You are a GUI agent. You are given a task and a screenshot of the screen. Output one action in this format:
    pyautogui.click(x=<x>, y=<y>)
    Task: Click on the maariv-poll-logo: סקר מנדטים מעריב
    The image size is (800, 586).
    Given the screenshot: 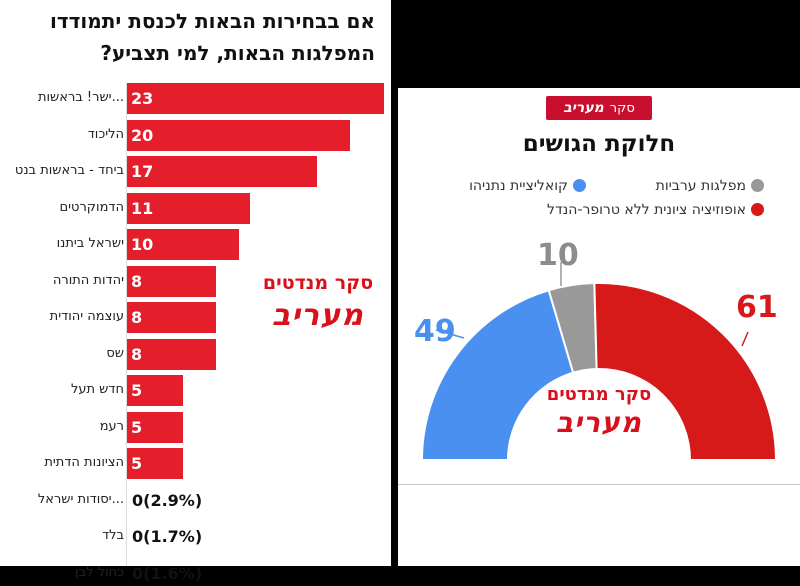 What is the action you would take?
    pyautogui.click(x=318, y=306)
    